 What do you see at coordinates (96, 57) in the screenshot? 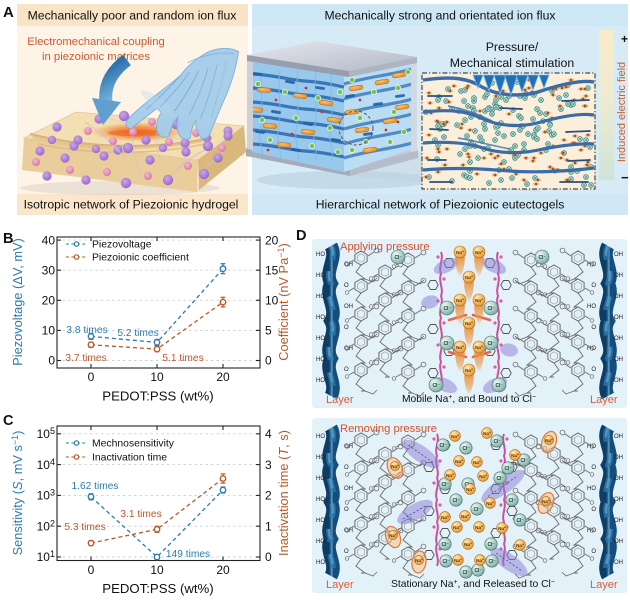
I see `svg-text: in piezoionic matrices` at bounding box center [96, 57].